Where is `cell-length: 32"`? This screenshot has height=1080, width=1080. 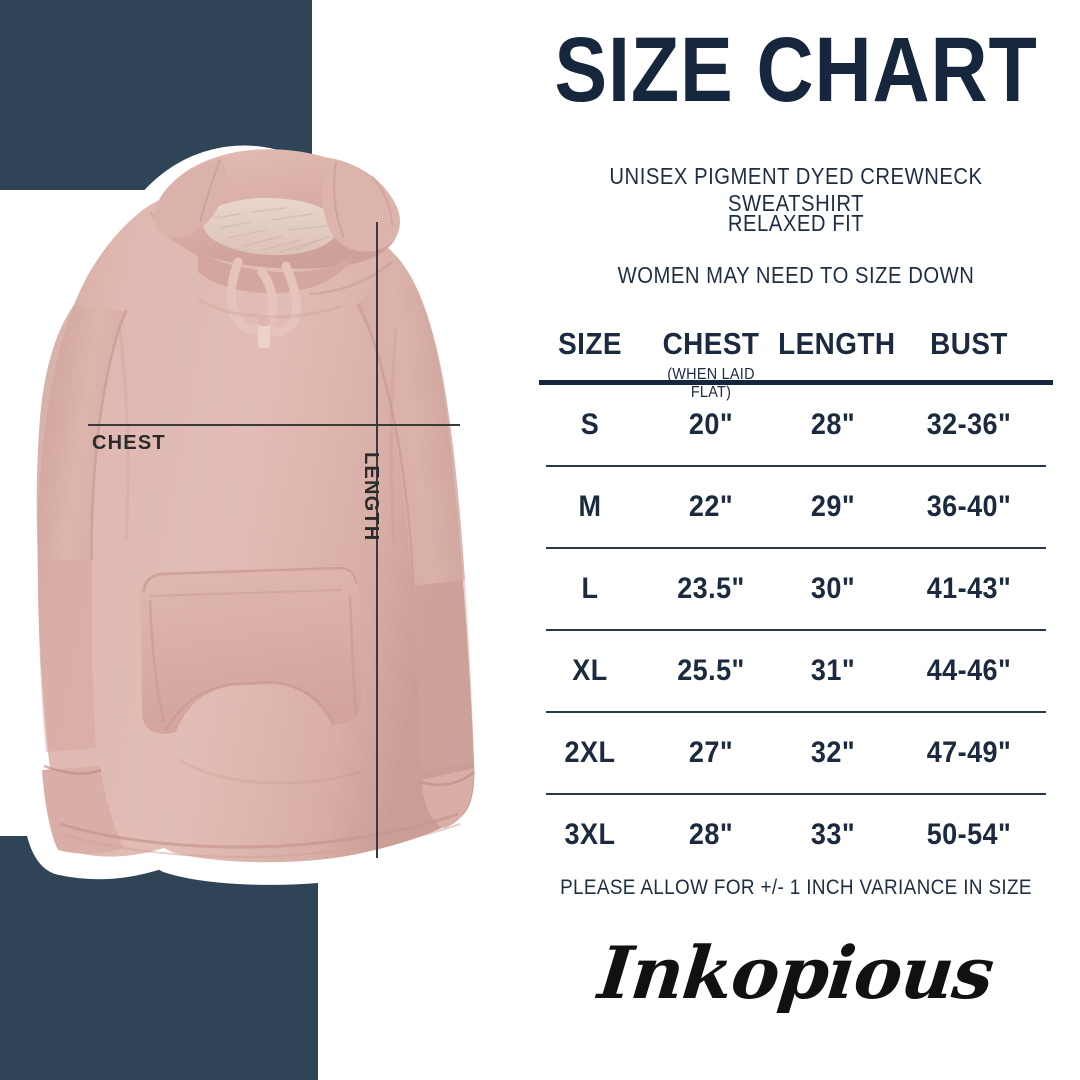 cell-length: 32" is located at coordinates (833, 752).